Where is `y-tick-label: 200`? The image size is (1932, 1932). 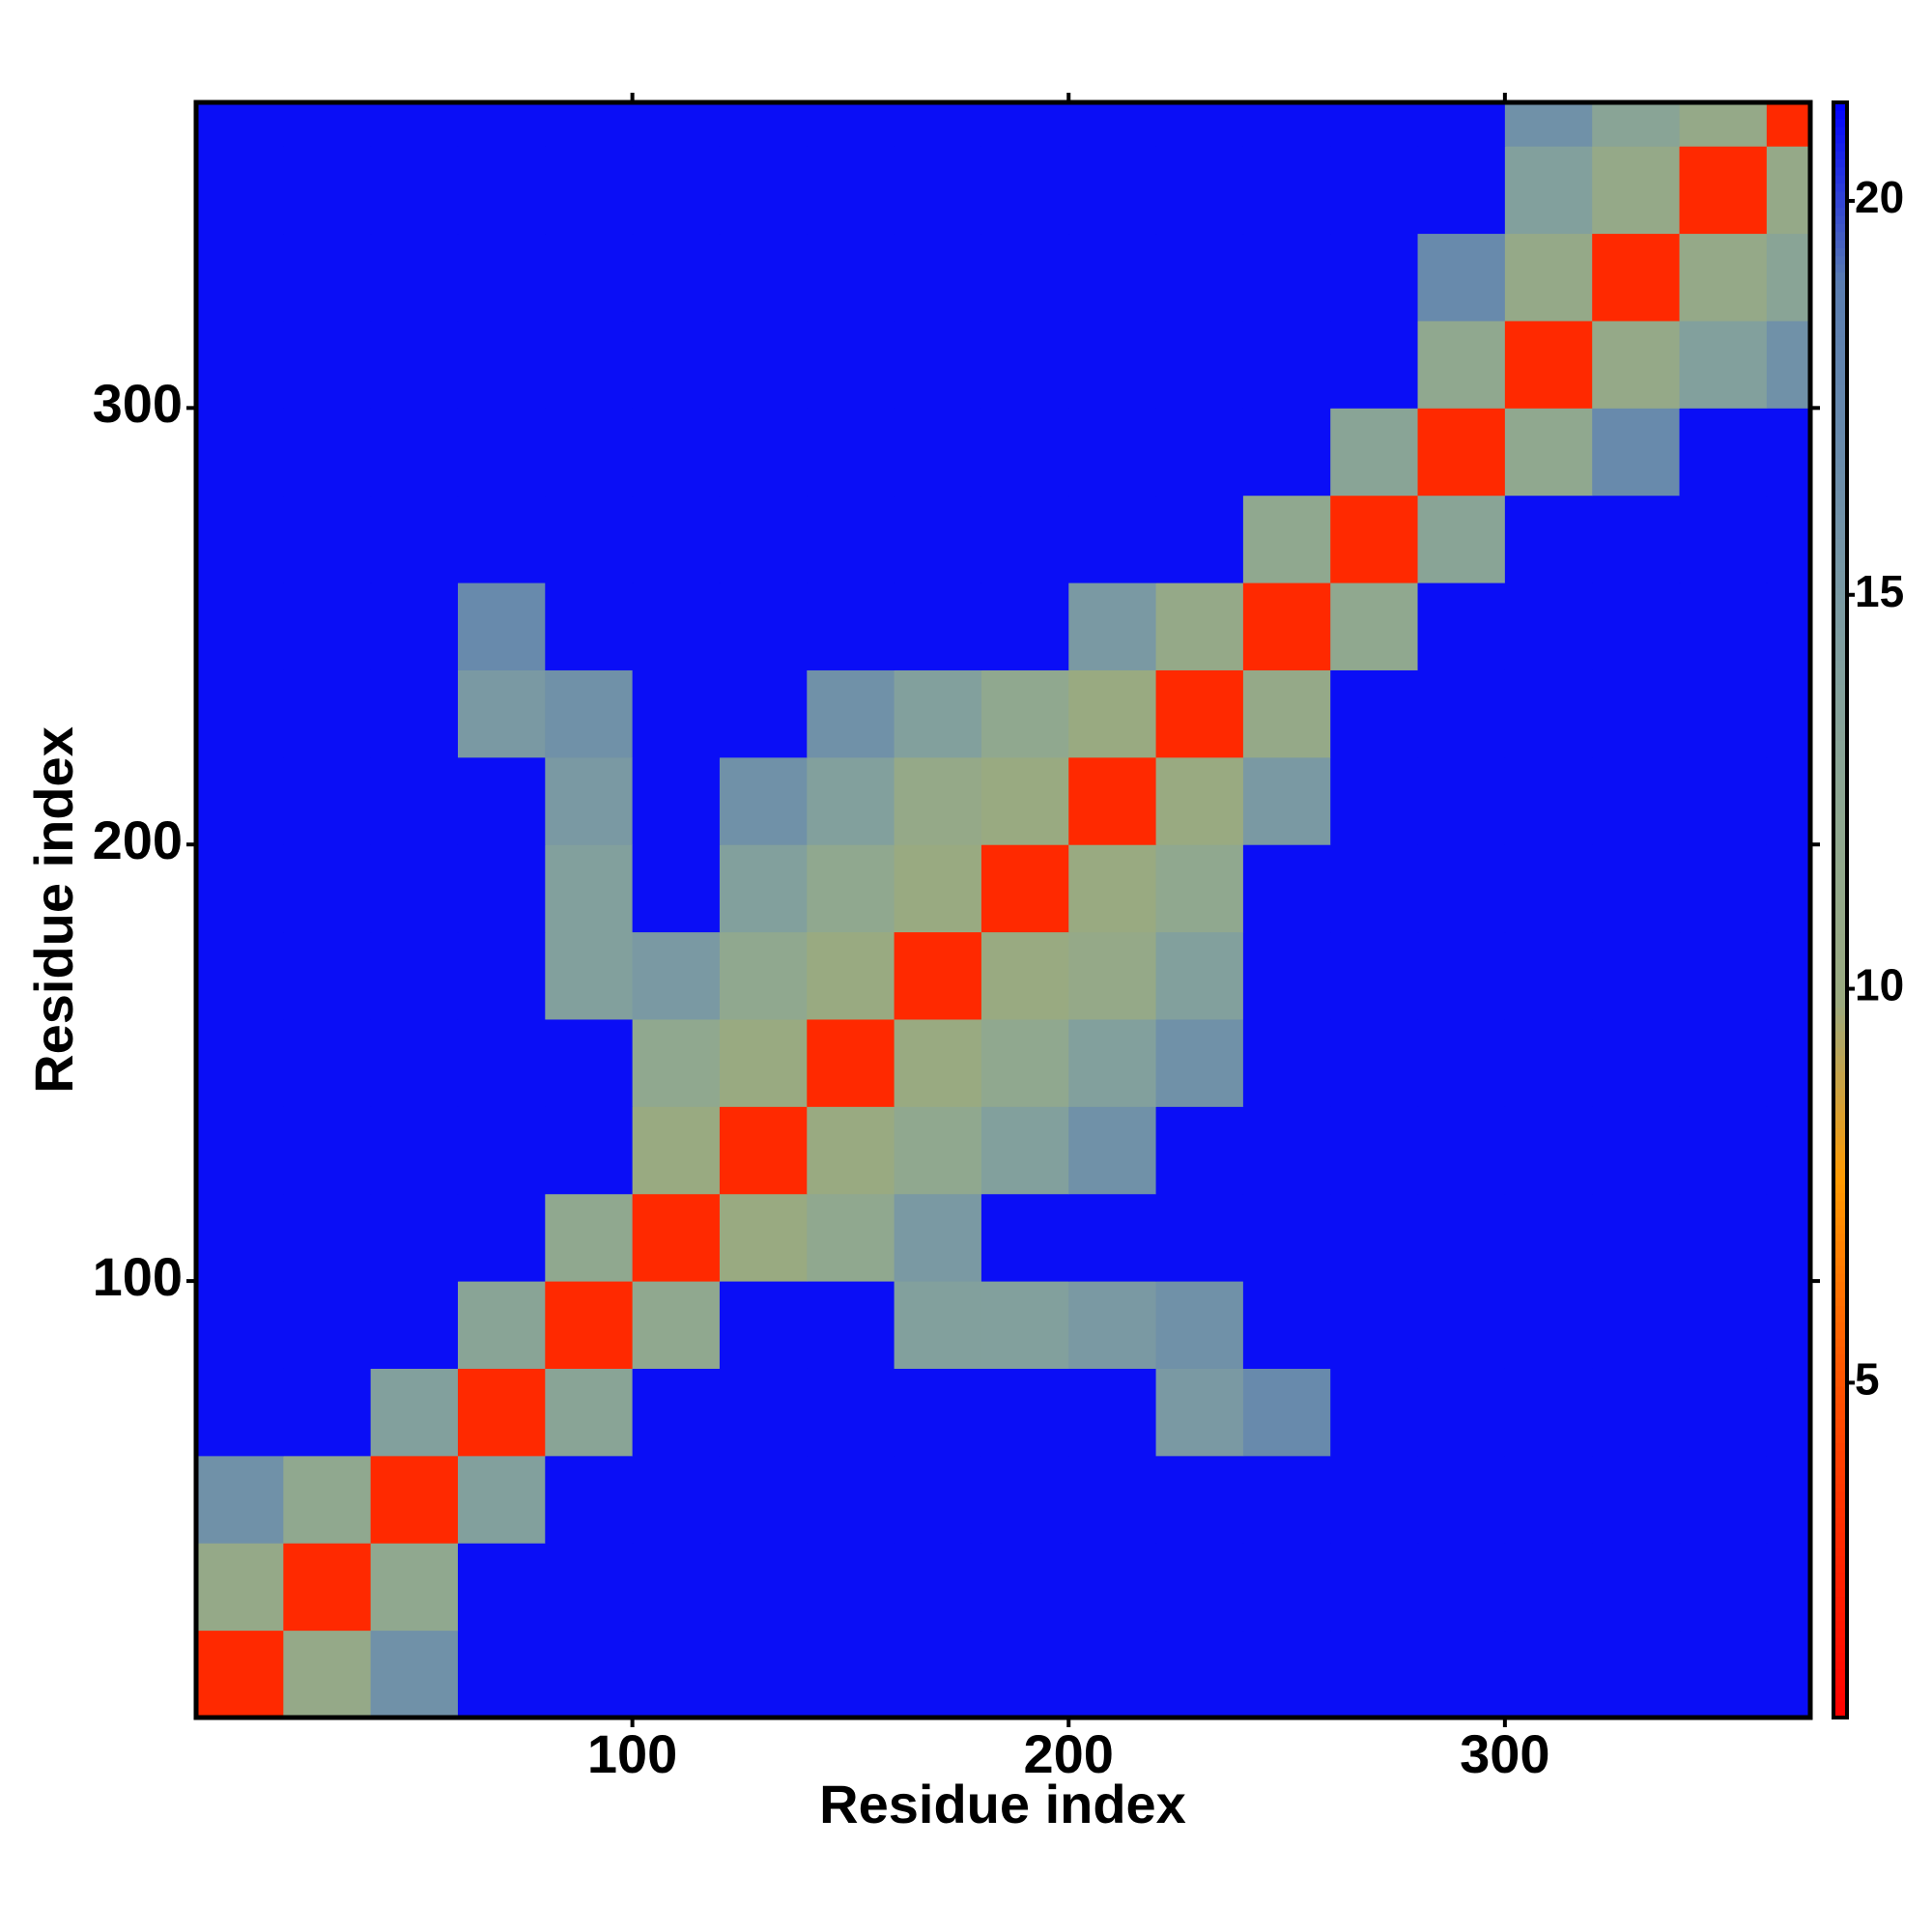 y-tick-label: 200 is located at coordinates (138, 840).